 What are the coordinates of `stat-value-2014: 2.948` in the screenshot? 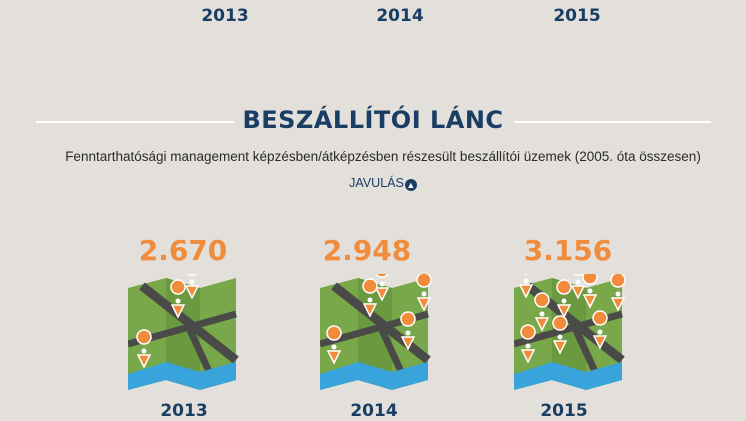 It's located at (367, 250).